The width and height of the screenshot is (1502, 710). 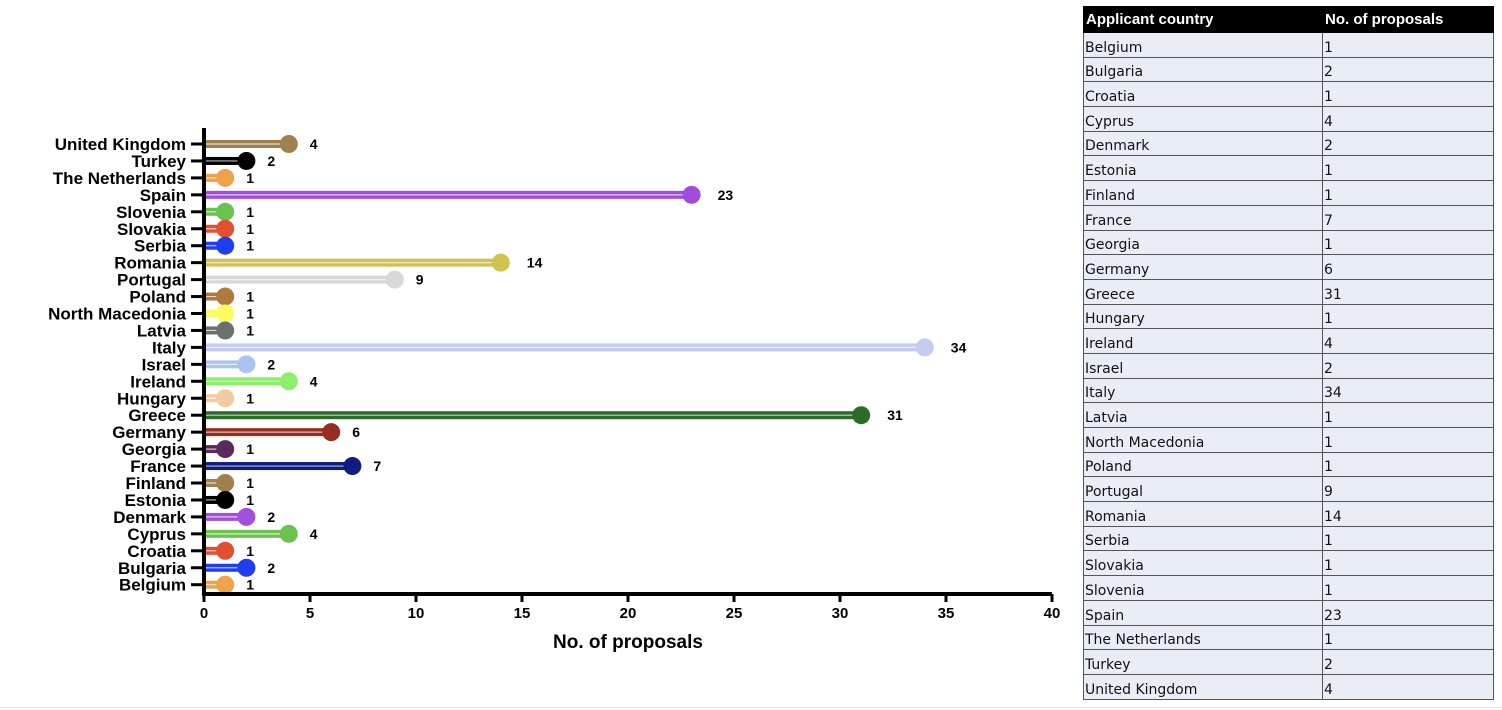 I want to click on category-label: United Kingdom, so click(x=120, y=144).